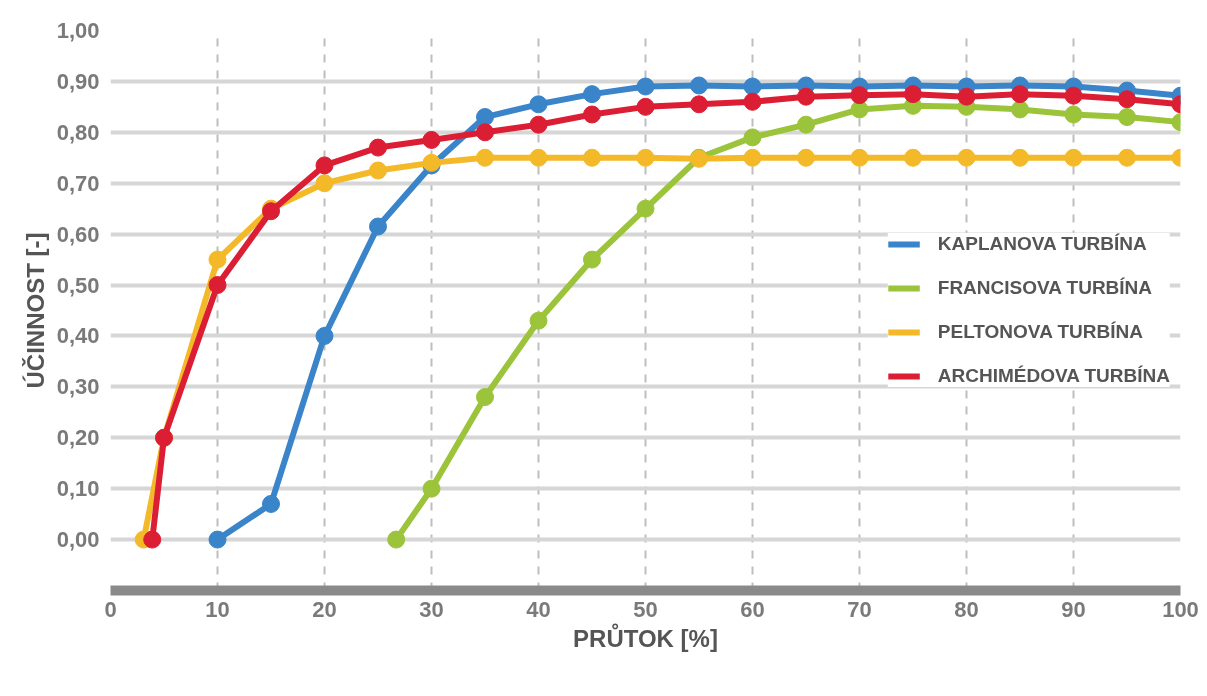 The width and height of the screenshot is (1207, 696). Describe the element at coordinates (645, 609) in the screenshot. I see `x-tick-label: 50` at that location.